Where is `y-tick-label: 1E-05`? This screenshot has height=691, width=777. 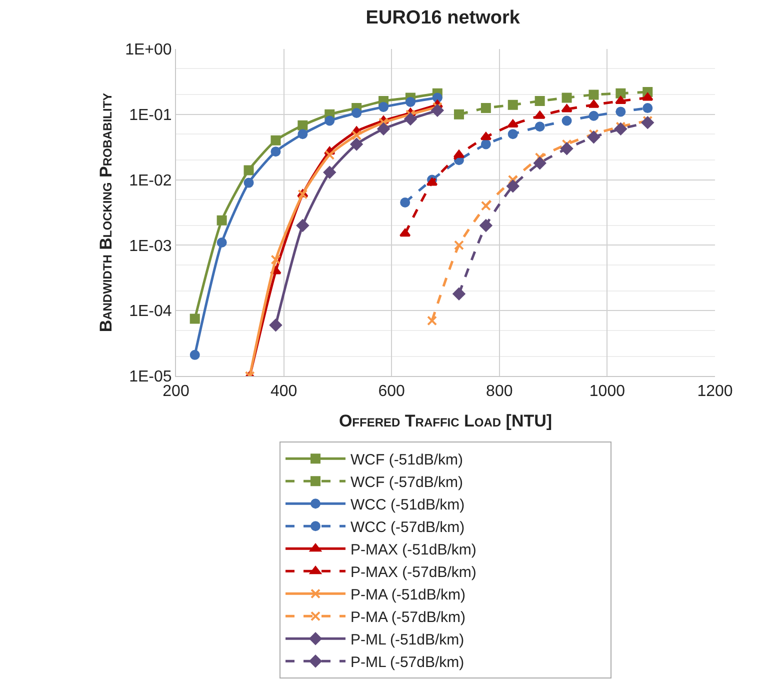
y-tick-label: 1E-05 is located at coordinates (150, 377).